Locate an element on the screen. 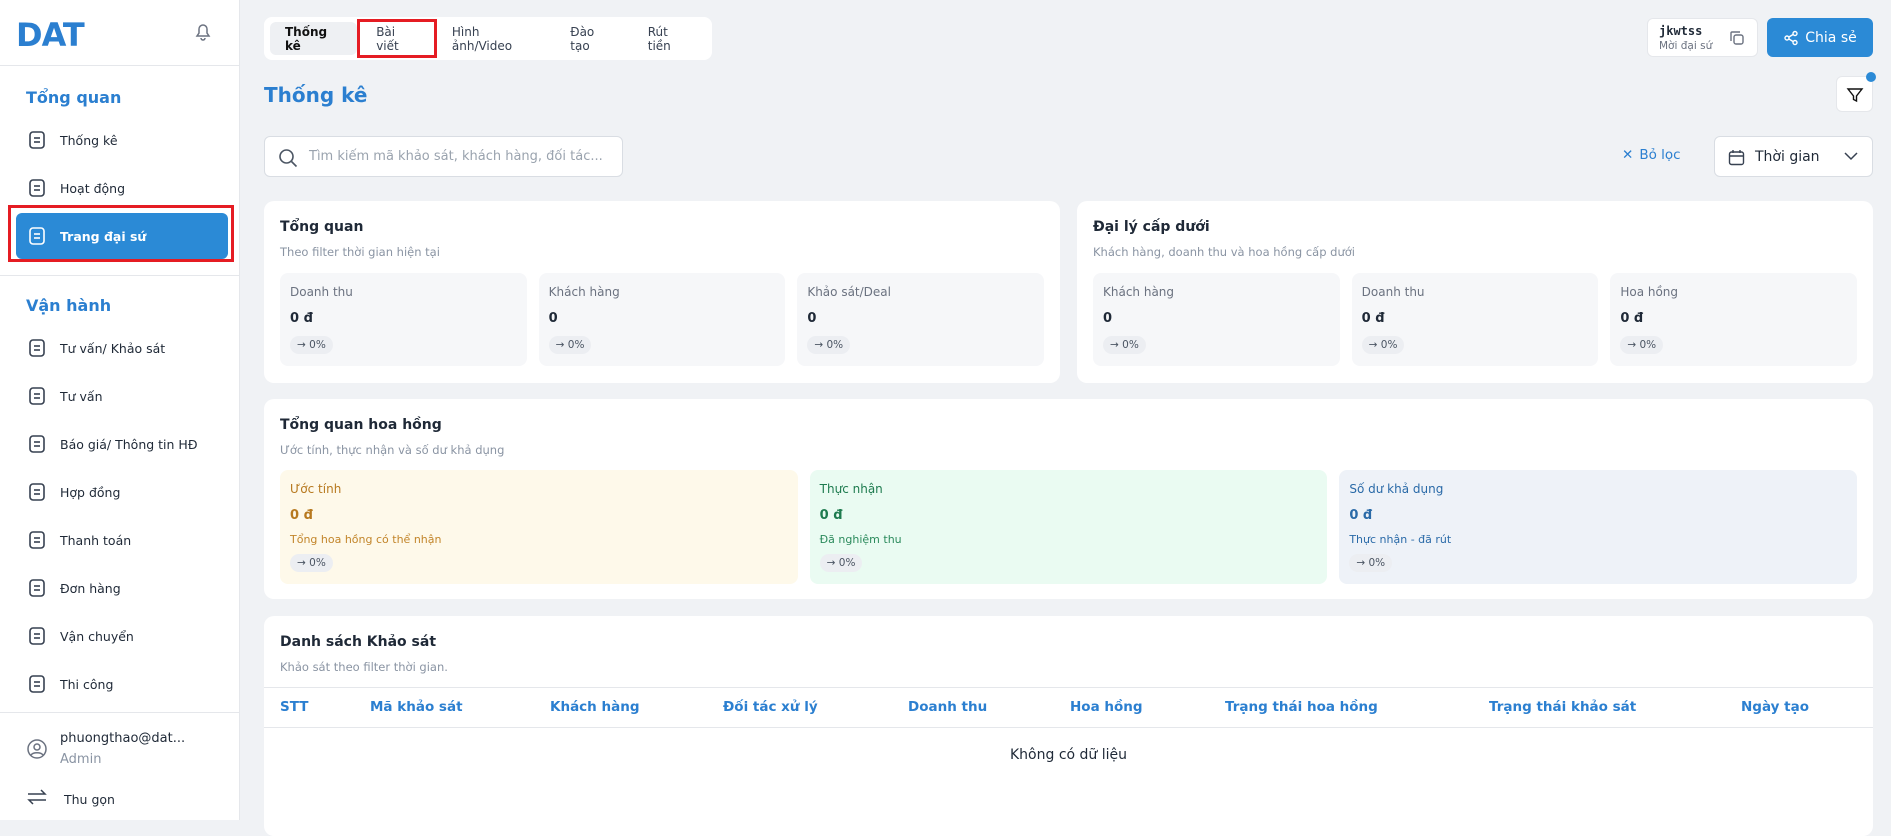 The width and height of the screenshot is (1891, 836). nav-label: Hoạt động is located at coordinates (93, 188).